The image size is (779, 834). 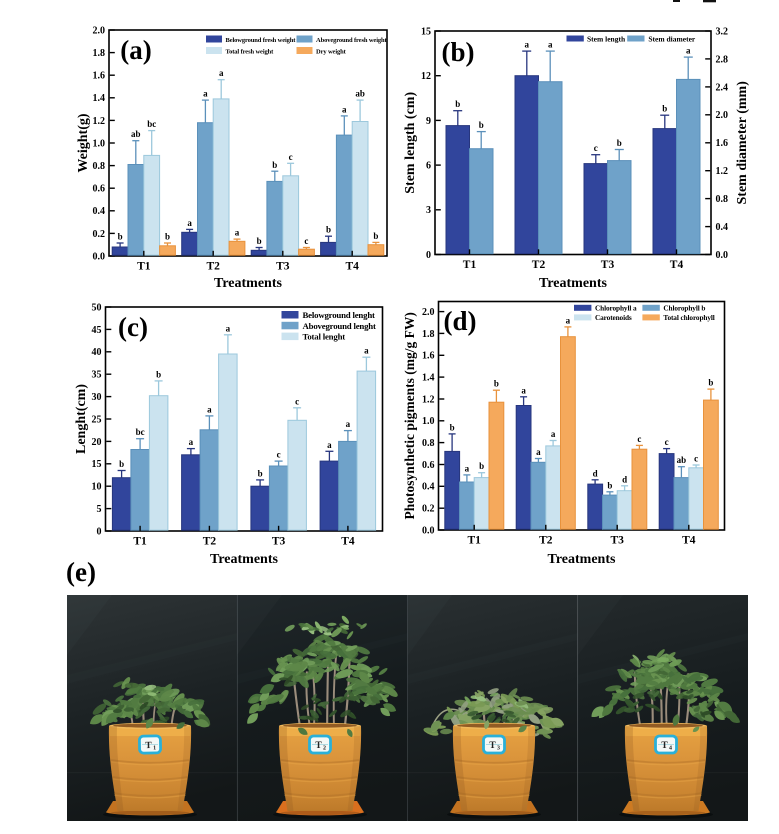 I want to click on svg-text:Photosynthetic pigments (mg/g: Photosynthetic pigments (mg/g FW), so click(x=409, y=415).